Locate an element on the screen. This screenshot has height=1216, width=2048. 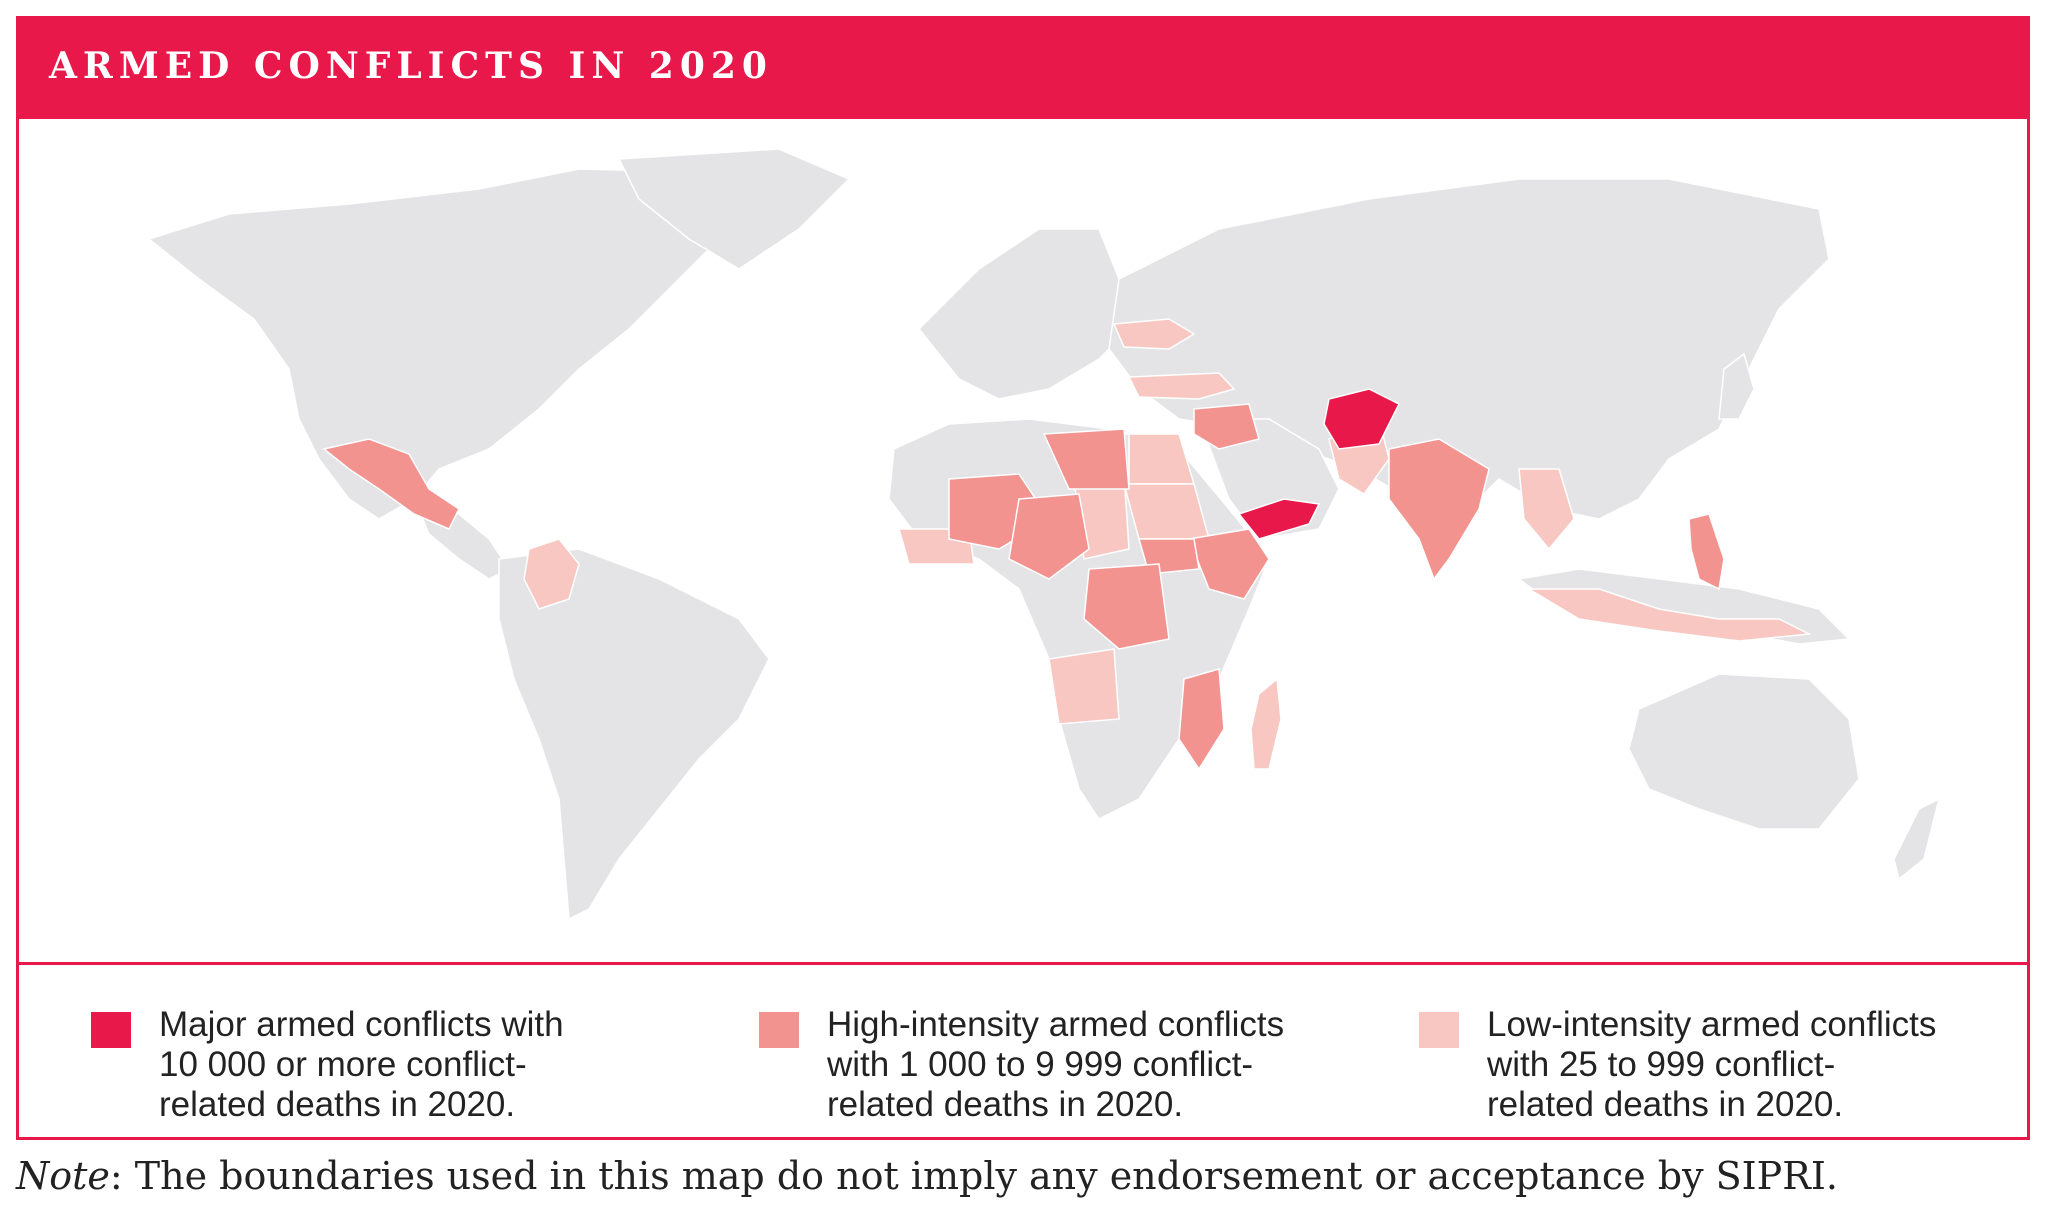
country-egypt is located at coordinates (1162, 459).